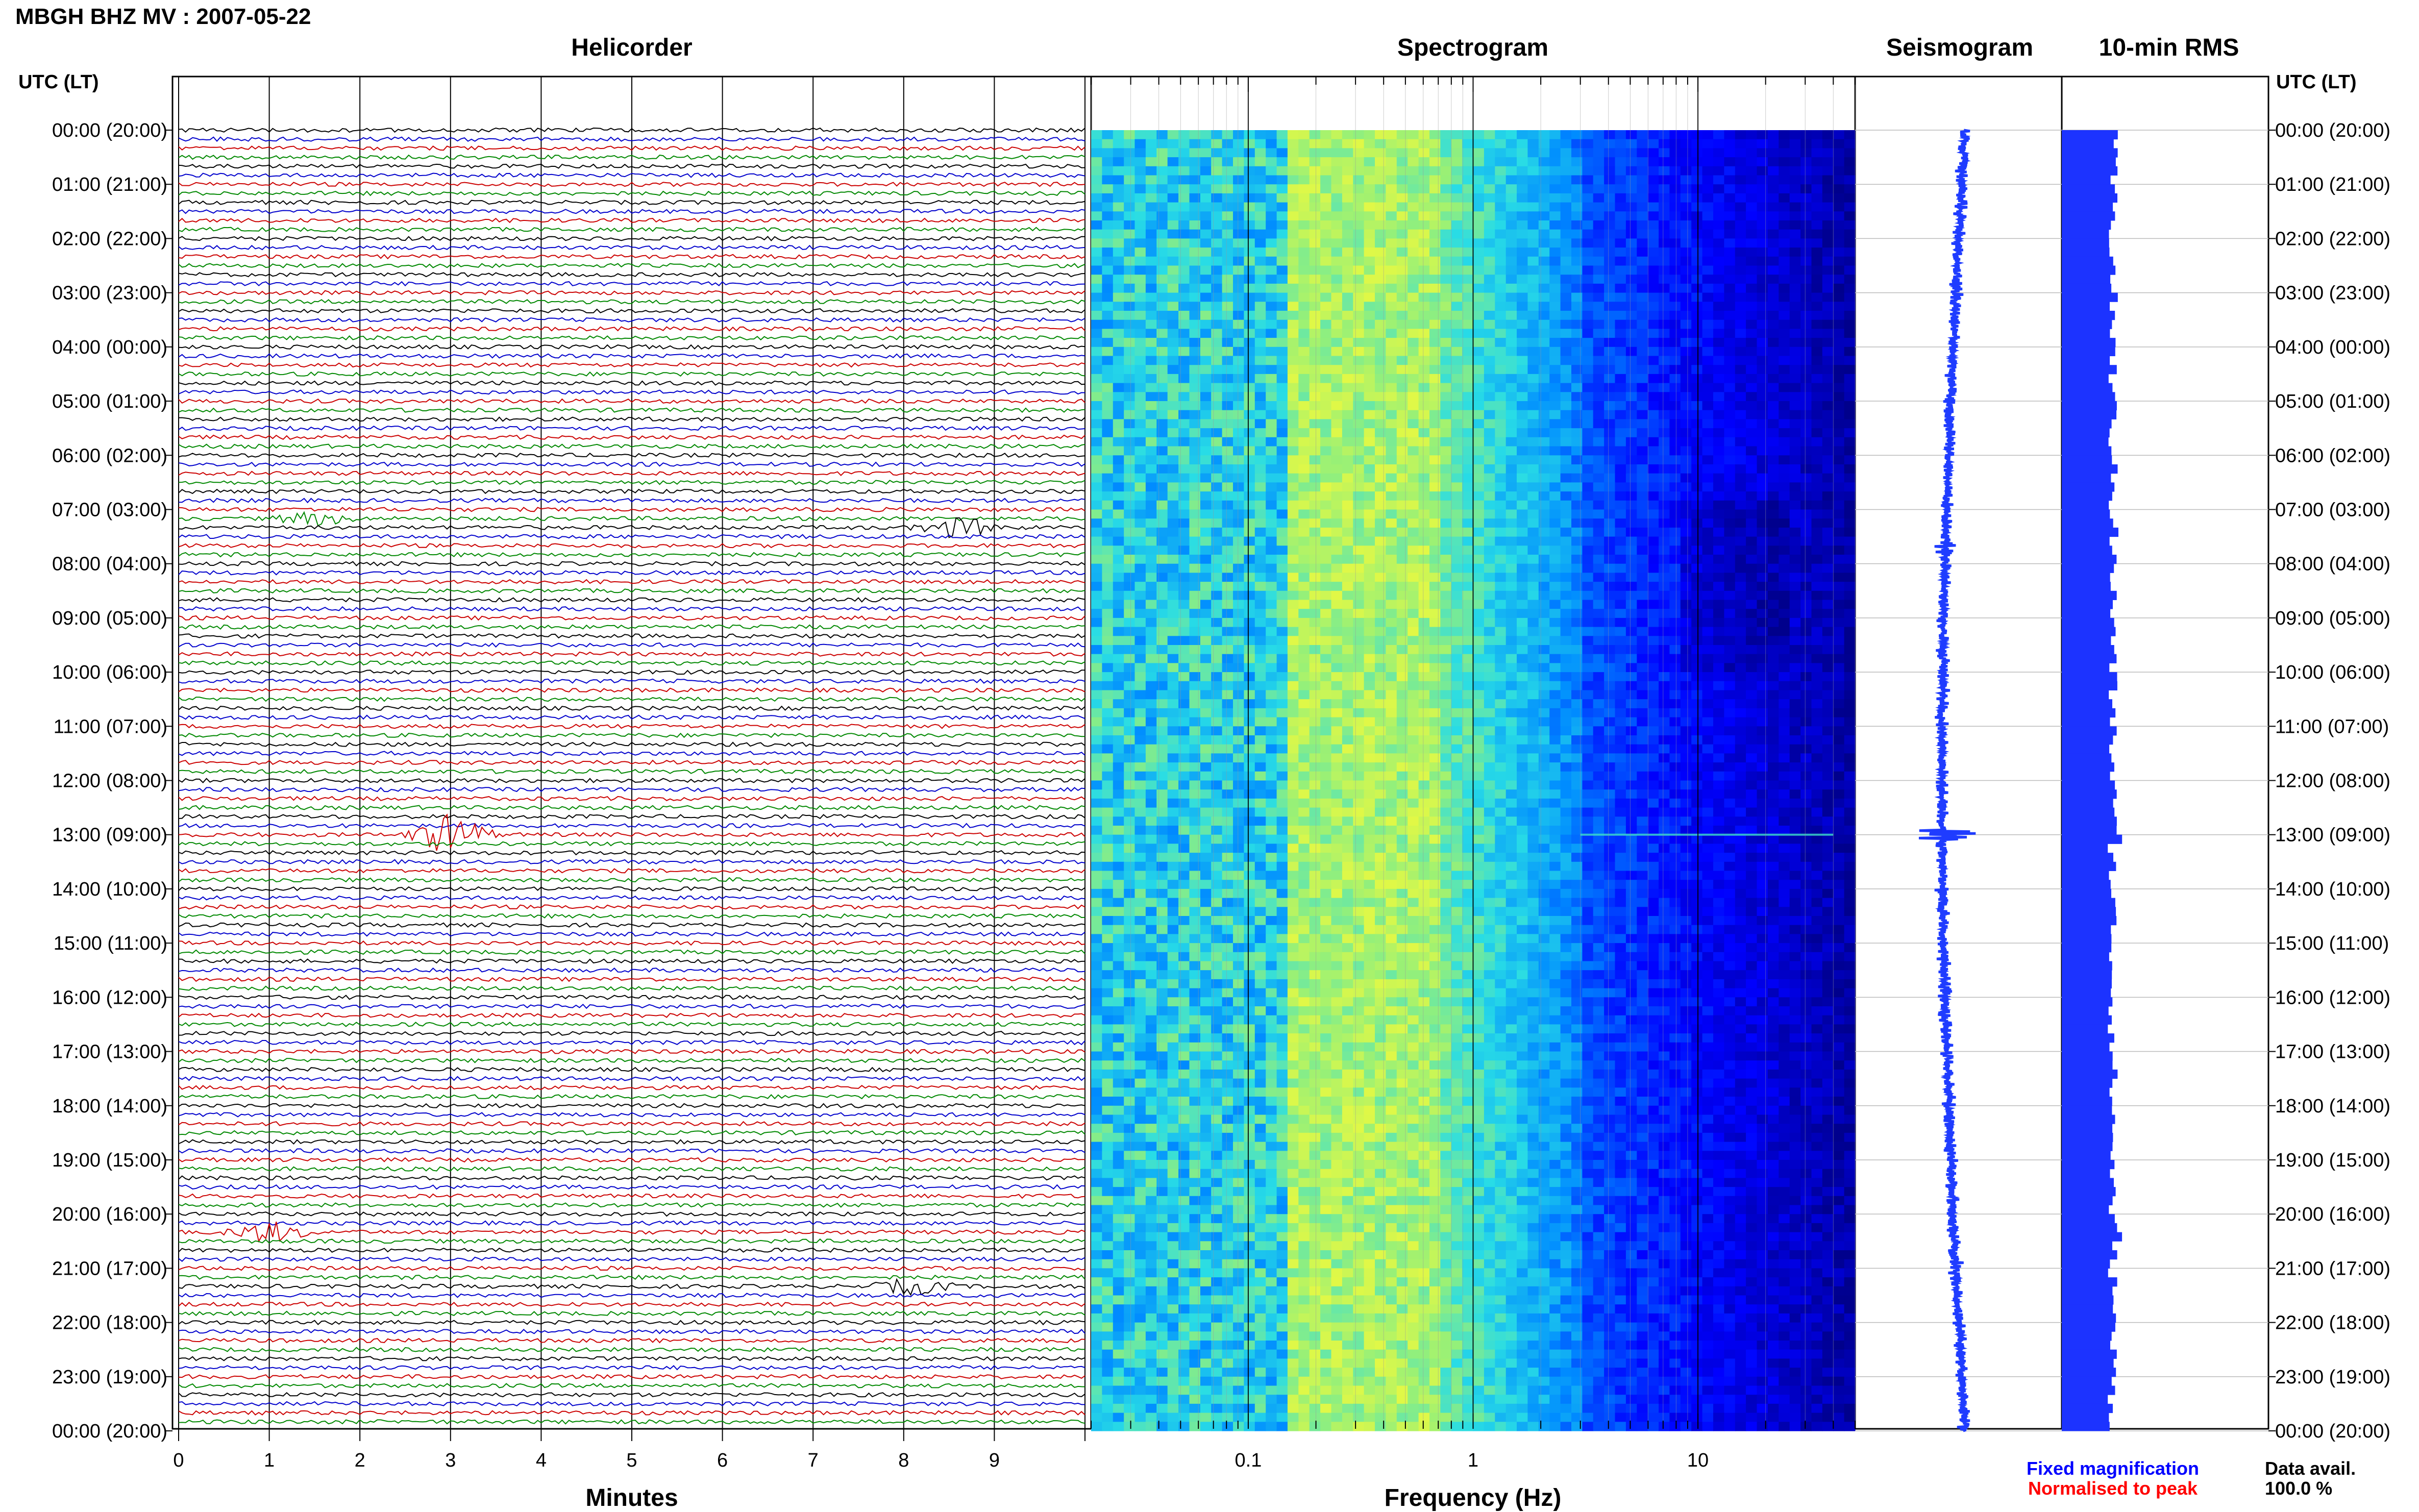 This screenshot has height=1512, width=2419. What do you see at coordinates (2299, 1488) in the screenshot?
I see `data-availability-value: 100.0 %` at bounding box center [2299, 1488].